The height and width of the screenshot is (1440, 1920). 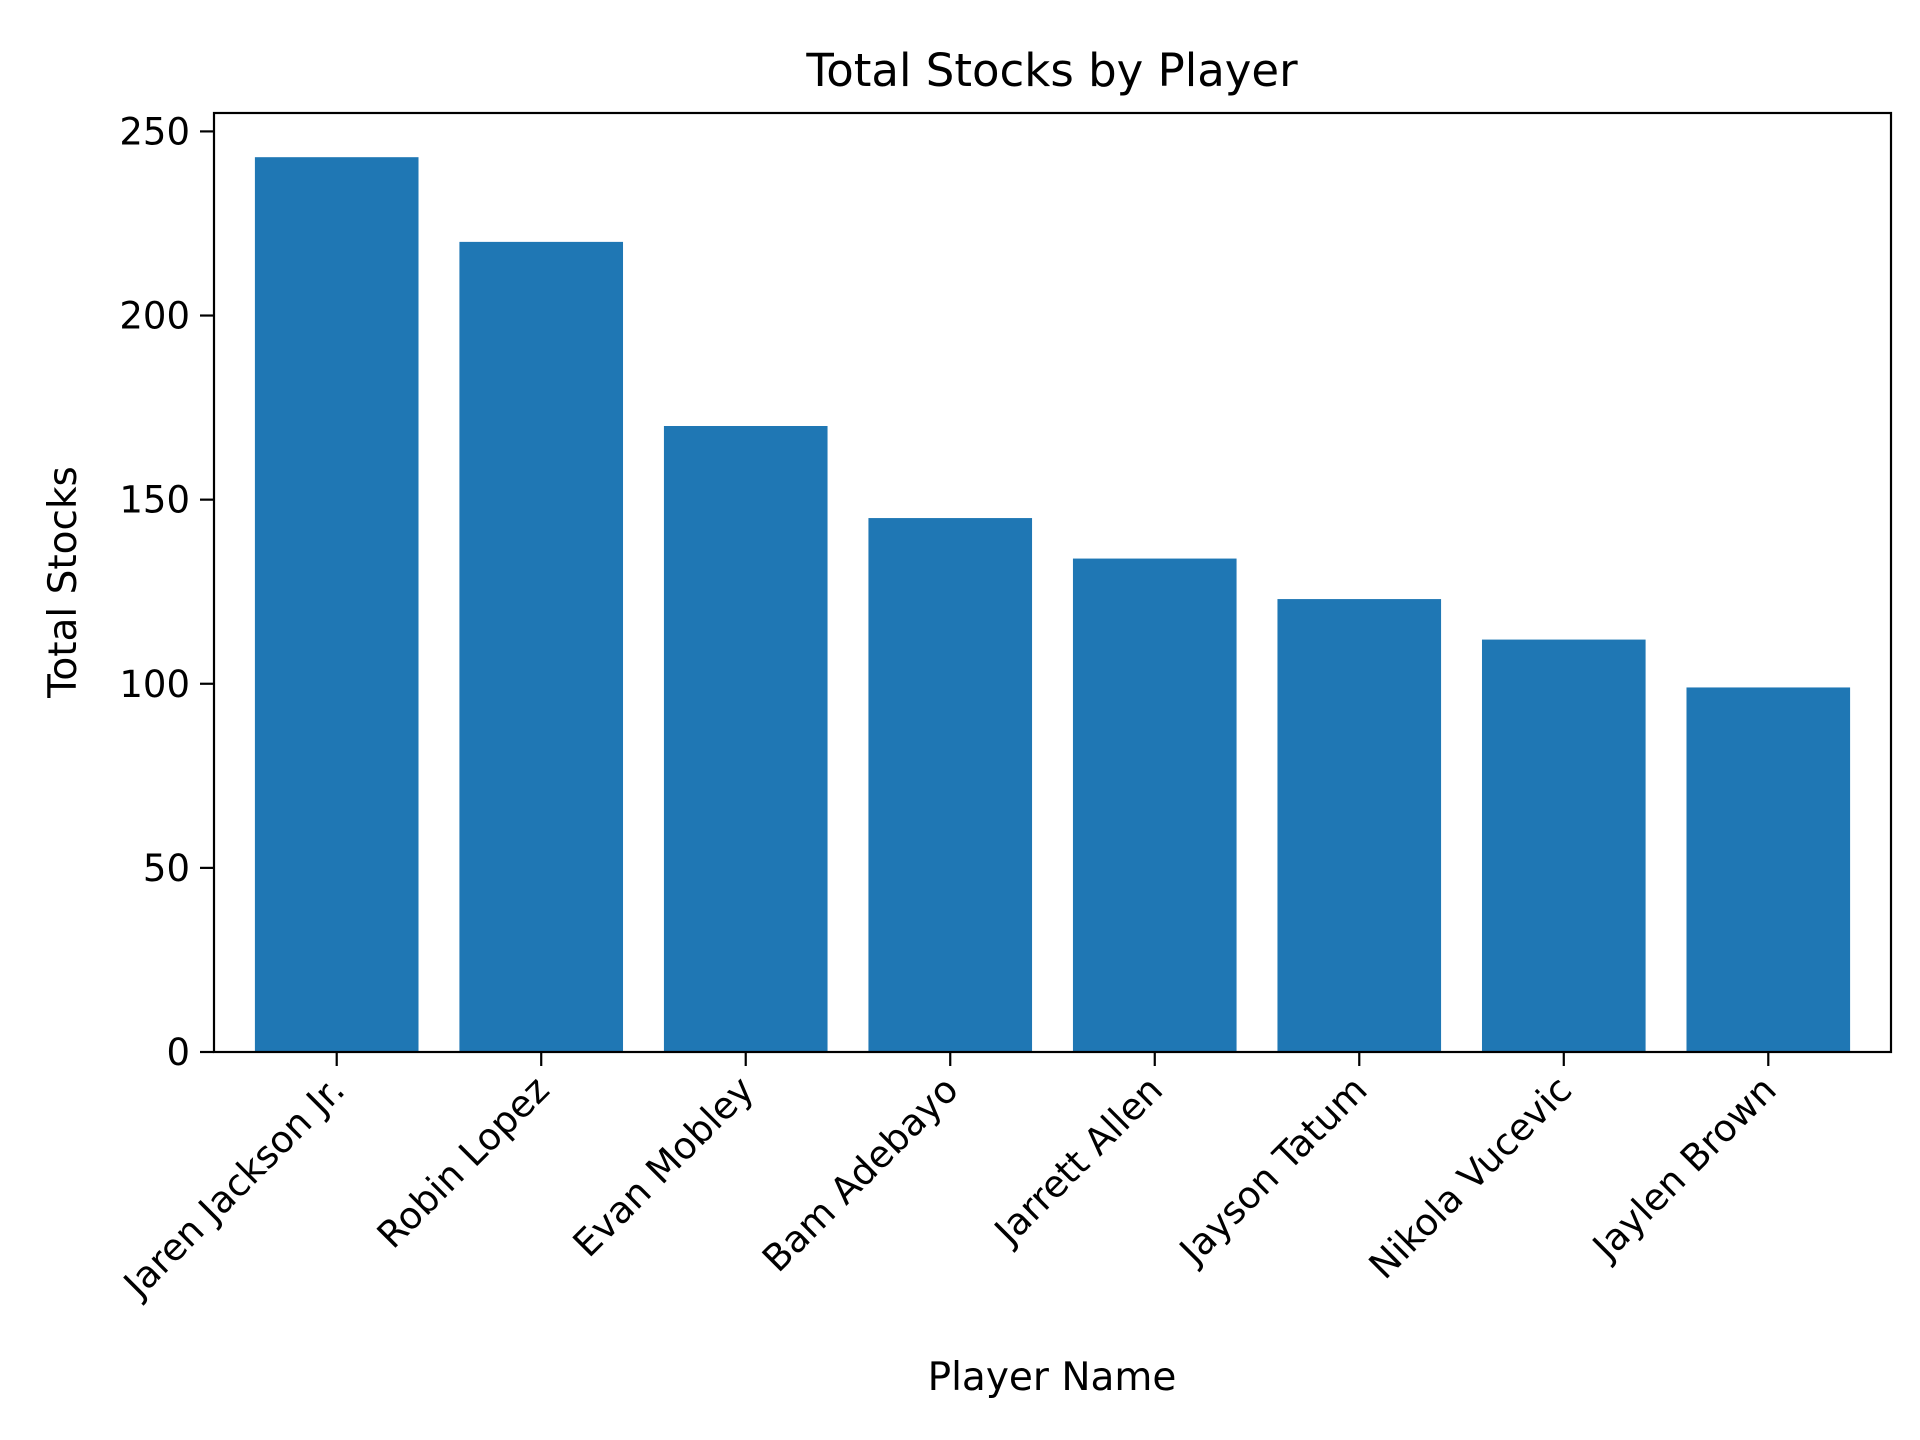 What do you see at coordinates (154, 316) in the screenshot?
I see `y-tick-label: 200` at bounding box center [154, 316].